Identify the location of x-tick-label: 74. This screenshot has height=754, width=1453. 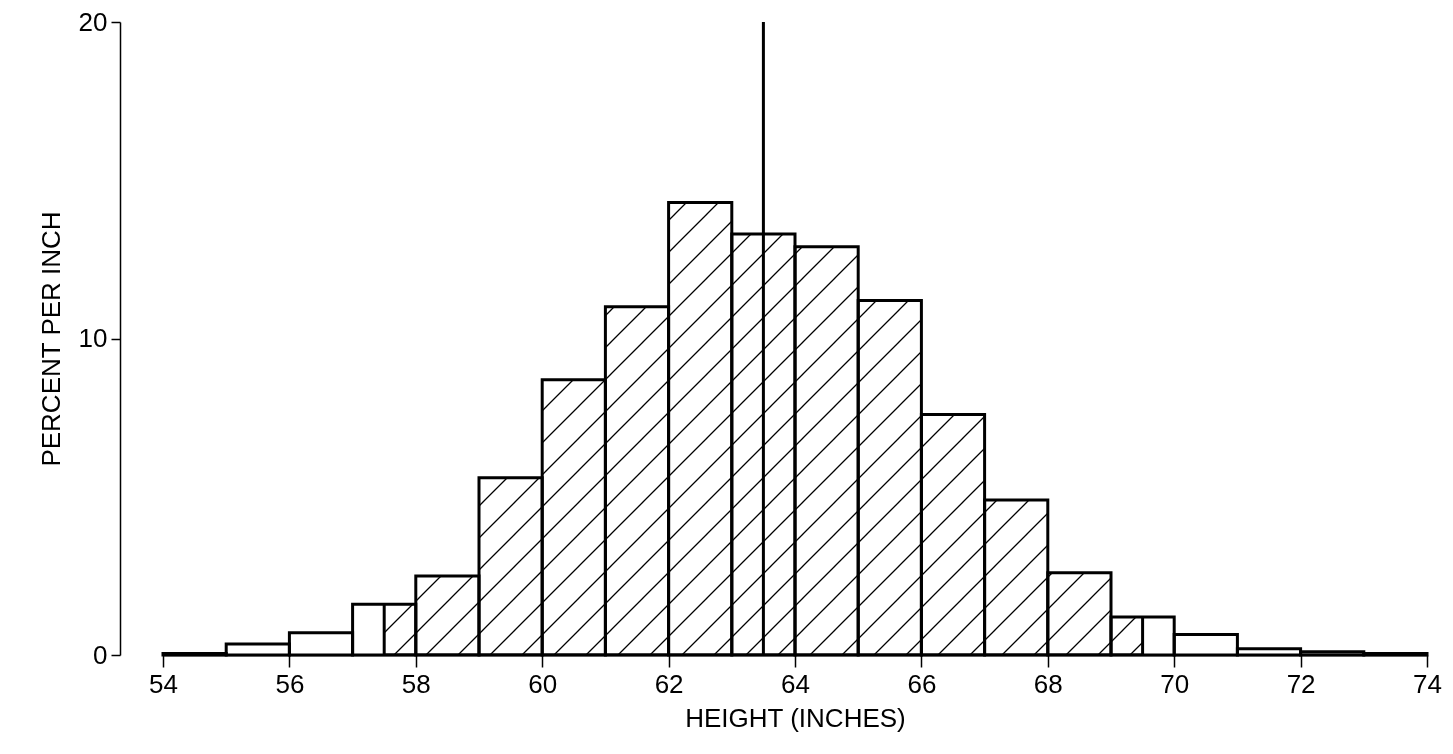
(1427, 683).